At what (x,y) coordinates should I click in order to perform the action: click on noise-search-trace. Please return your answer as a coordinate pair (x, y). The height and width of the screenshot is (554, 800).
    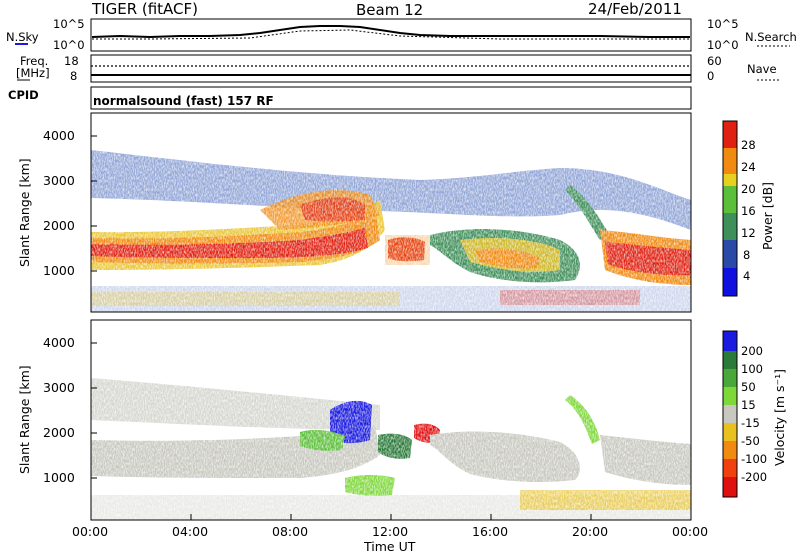
    Looking at the image, I should click on (391, 34).